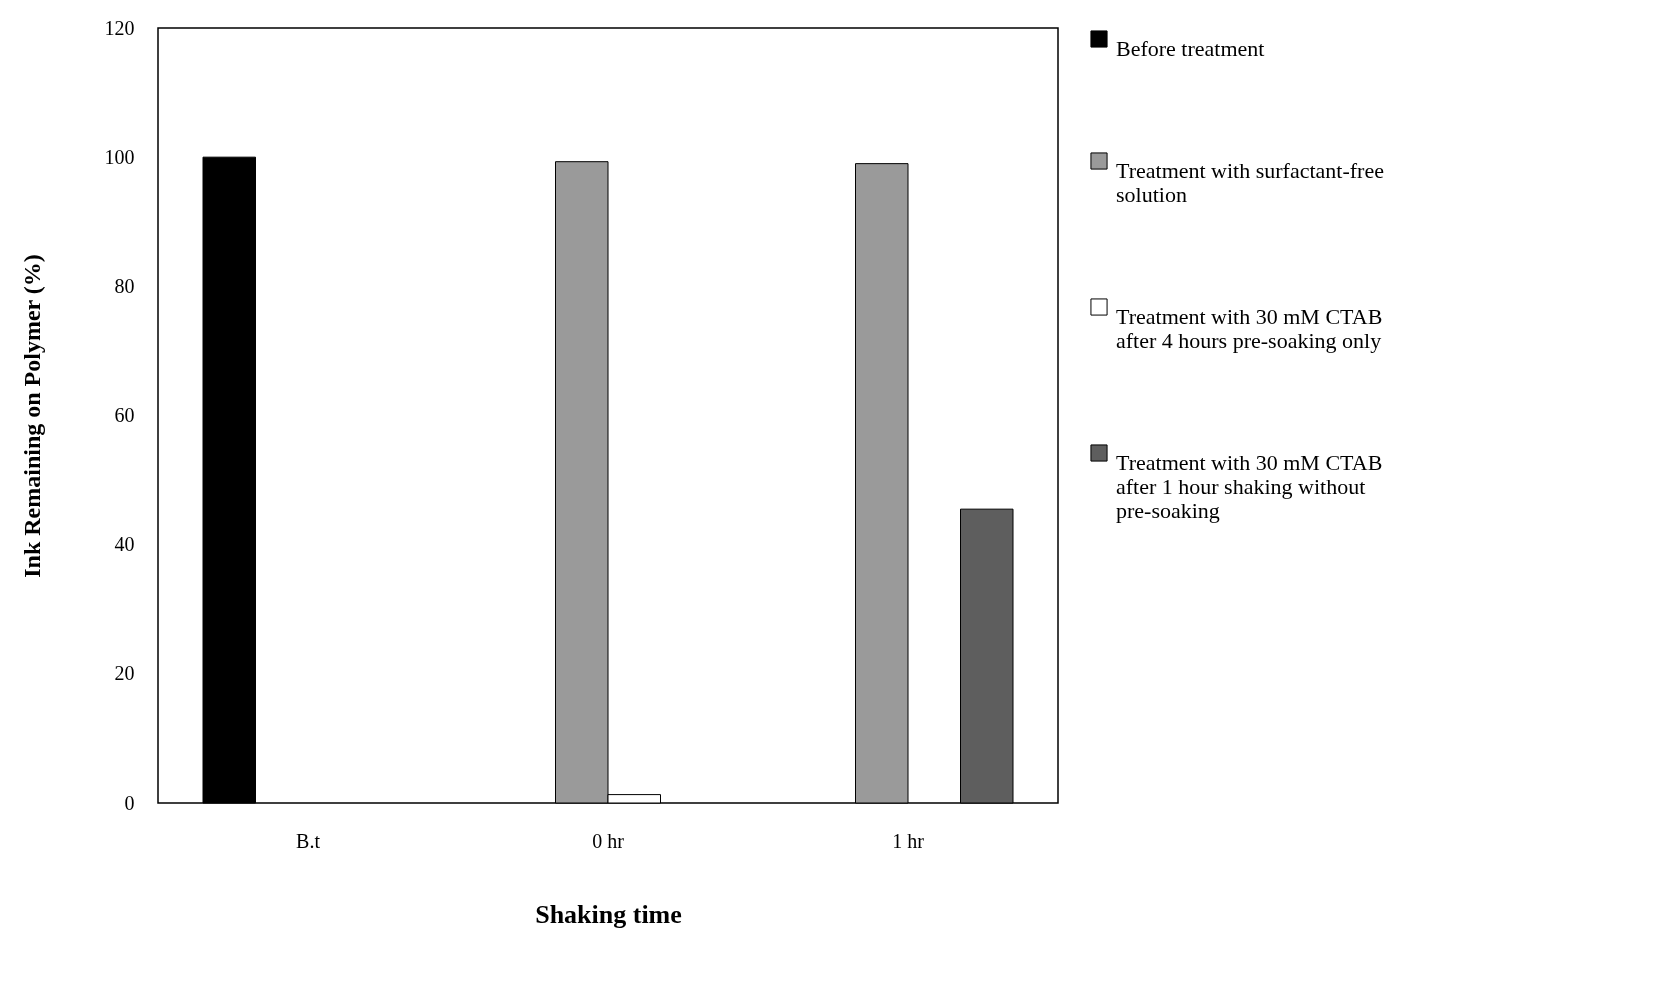  I want to click on legend-label: Treatment with 30 mM CTAB after 4 hours pre-soaking only, so click(1249, 328).